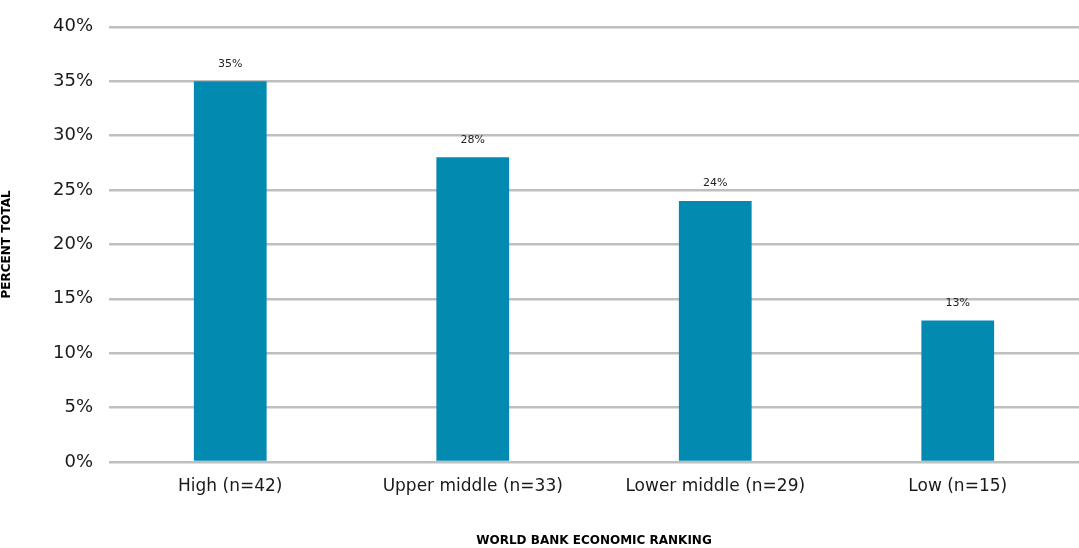 Image resolution: width=1079 pixels, height=548 pixels. Describe the element at coordinates (78, 406) in the screenshot. I see `y-tick-label: 5%` at that location.